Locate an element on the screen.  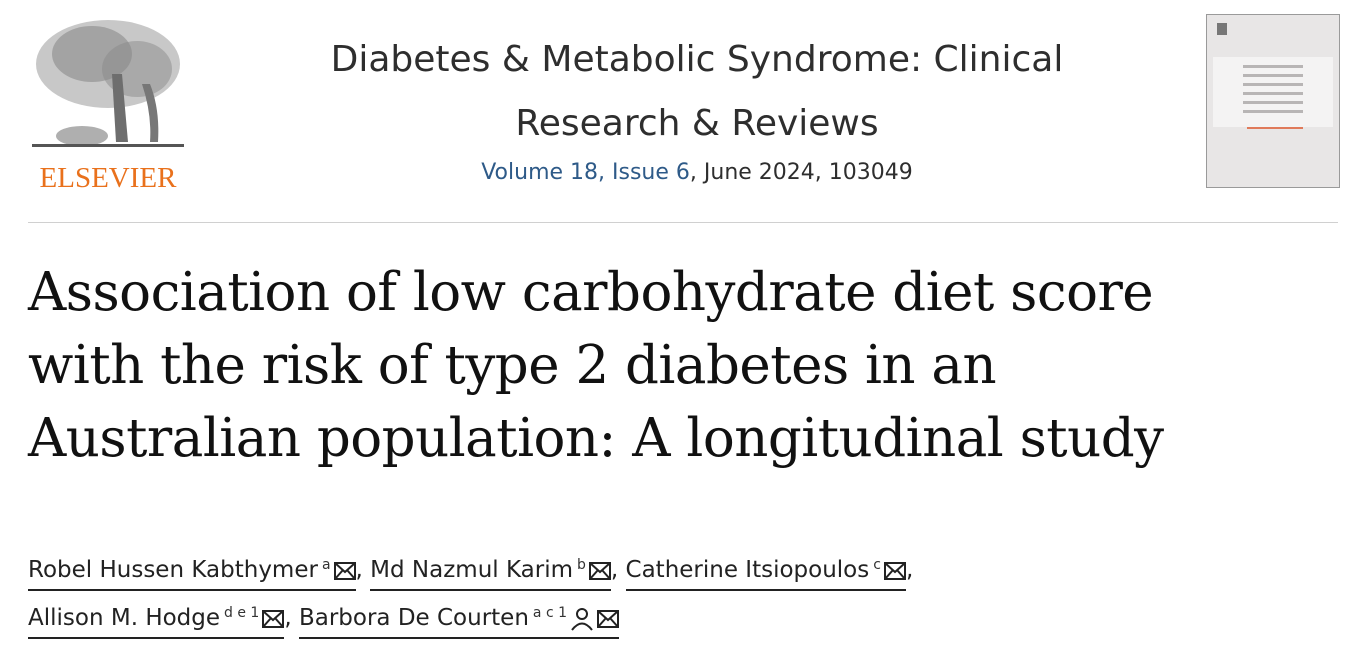
author-link: Allison M. Hodge d e 1 is located at coordinates (156, 618).